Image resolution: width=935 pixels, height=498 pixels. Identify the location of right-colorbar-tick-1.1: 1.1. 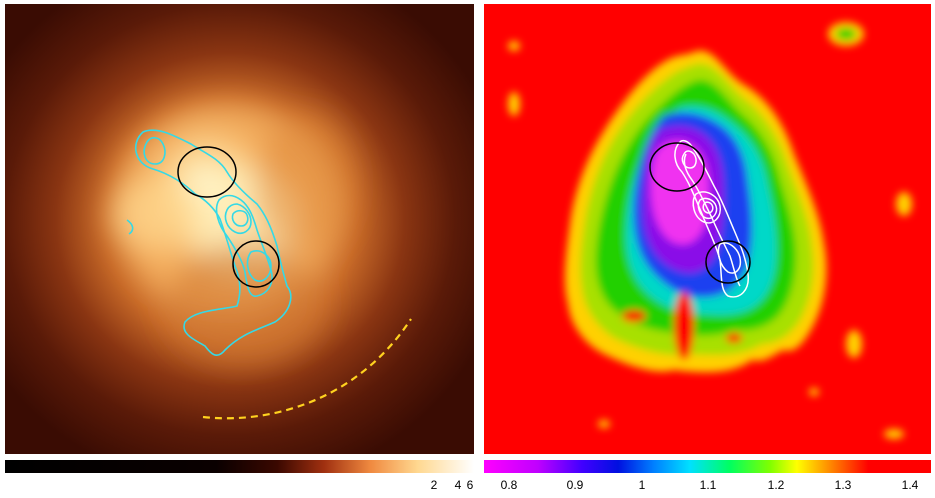
(708, 485).